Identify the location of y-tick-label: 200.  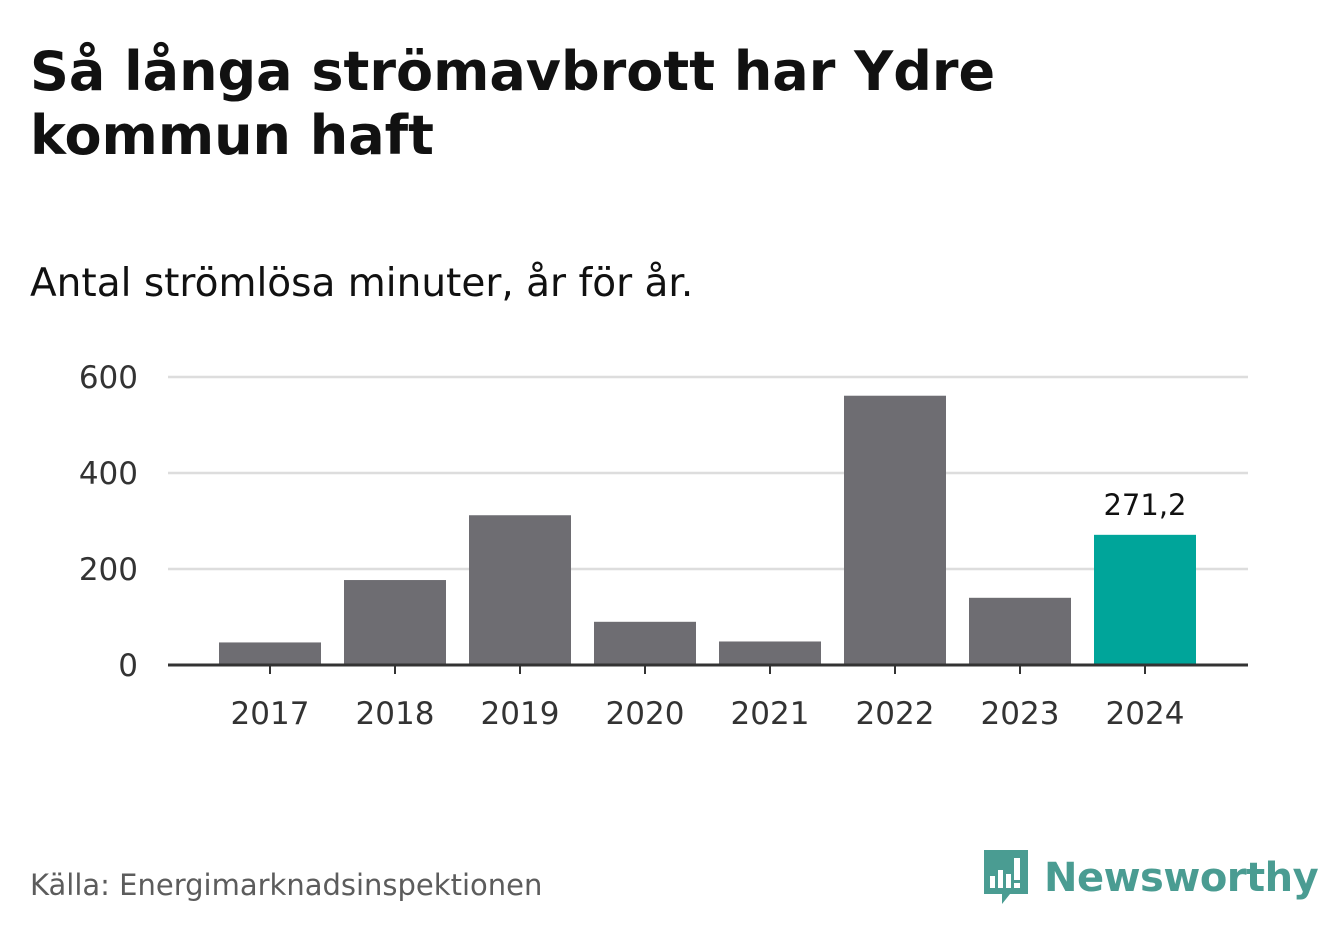
(108, 570).